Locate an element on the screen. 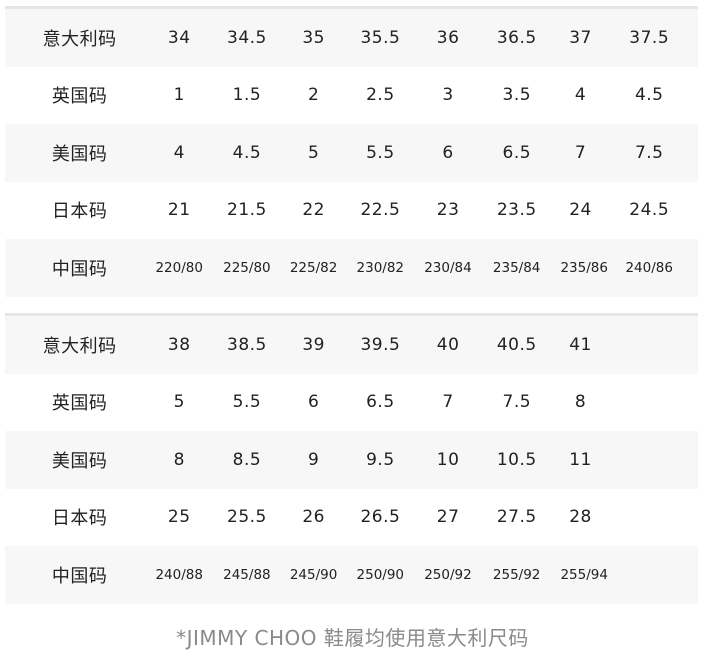 The width and height of the screenshot is (705, 668). size-cell: 26 is located at coordinates (313, 517).